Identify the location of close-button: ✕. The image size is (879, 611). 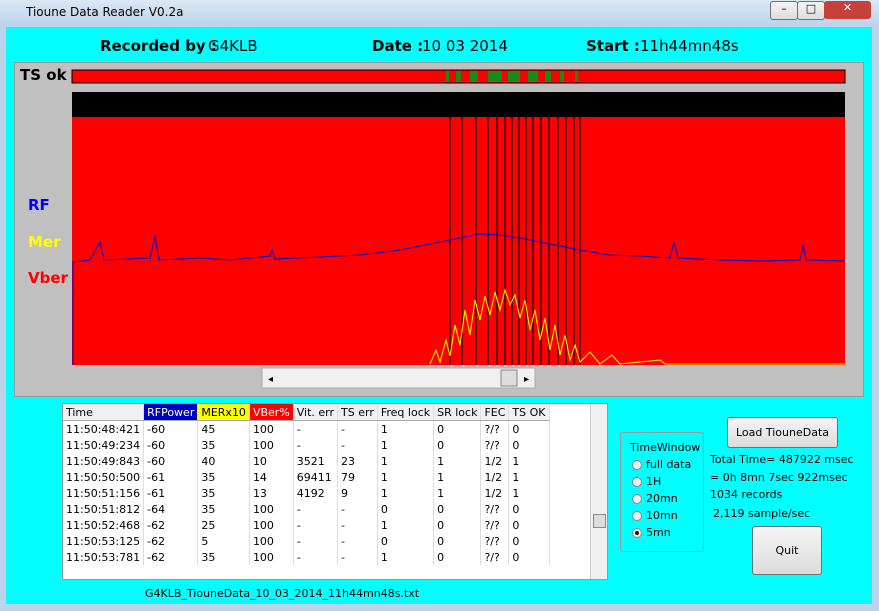
(847, 10).